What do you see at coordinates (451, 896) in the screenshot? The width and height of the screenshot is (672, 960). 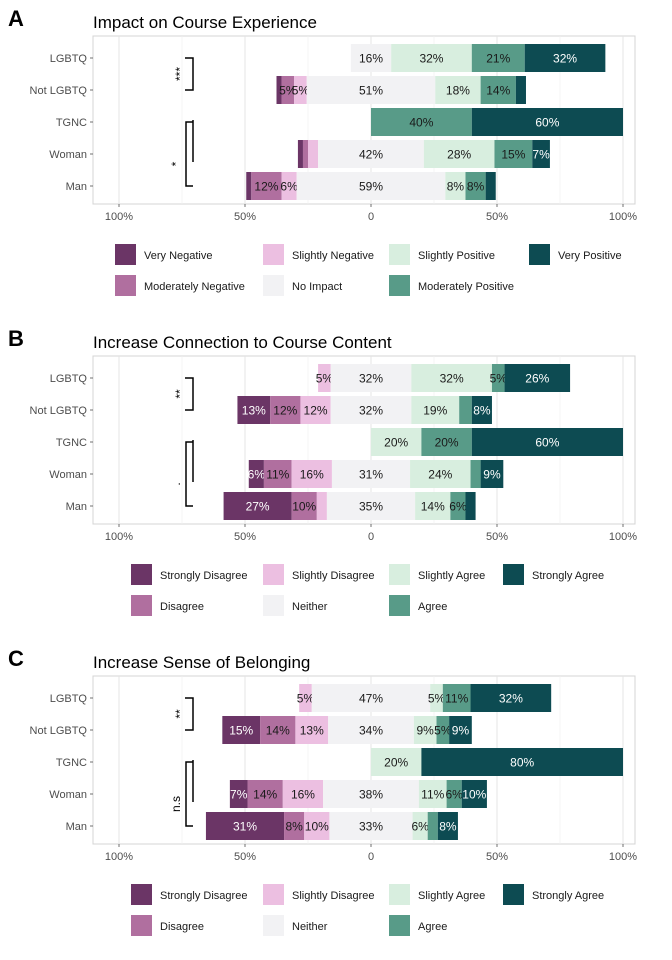 I see `legend-label: Slightly Agree` at bounding box center [451, 896].